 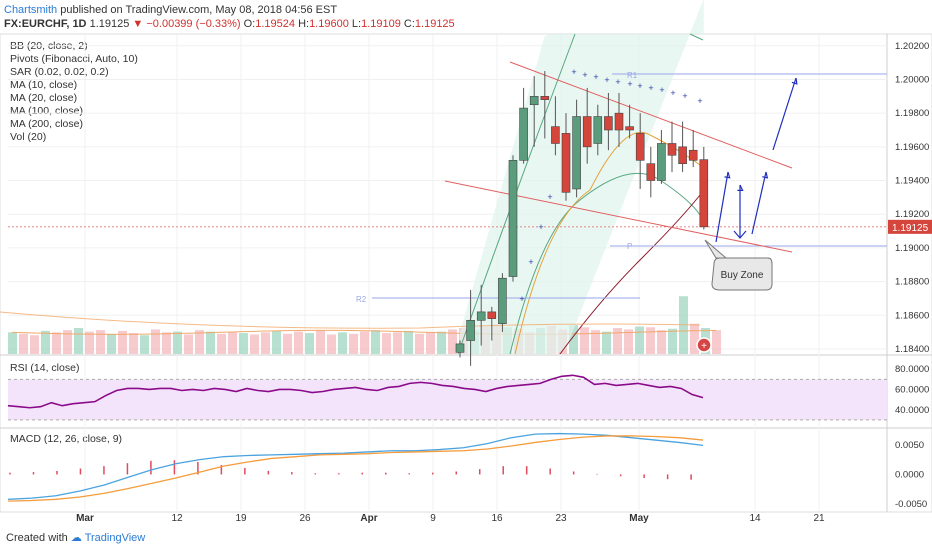 I want to click on volume-ma-line, so click(x=364, y=332).